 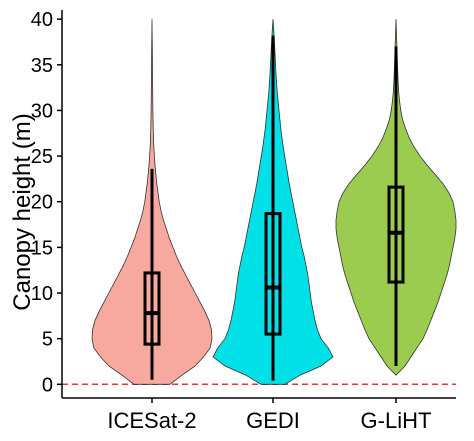 I want to click on y-tick-label-15: 15, so click(x=42, y=248).